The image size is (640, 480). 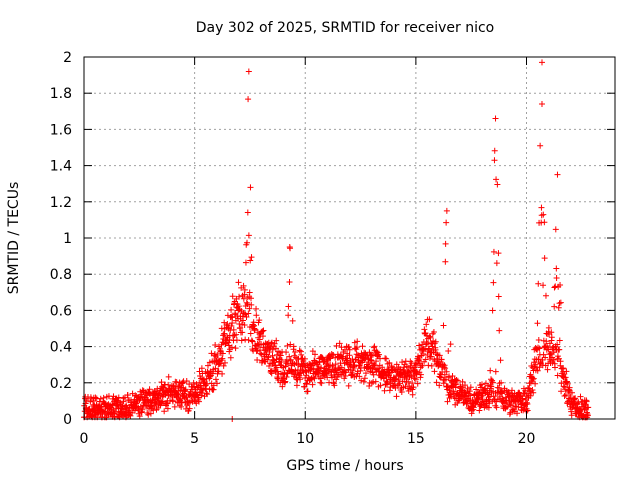 I want to click on y-axis-label: SRMTID / TECUs, so click(x=14, y=238).